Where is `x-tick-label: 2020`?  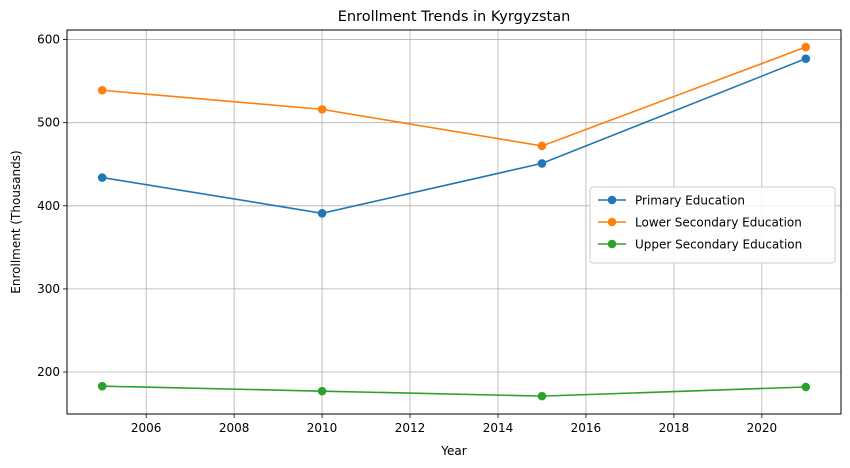 x-tick-label: 2020 is located at coordinates (762, 428).